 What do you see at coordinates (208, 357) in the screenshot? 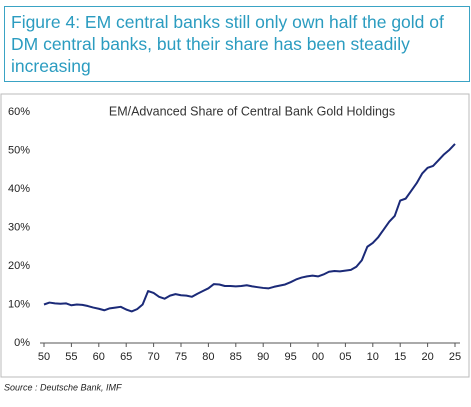
I see `x-tick-label: 80` at bounding box center [208, 357].